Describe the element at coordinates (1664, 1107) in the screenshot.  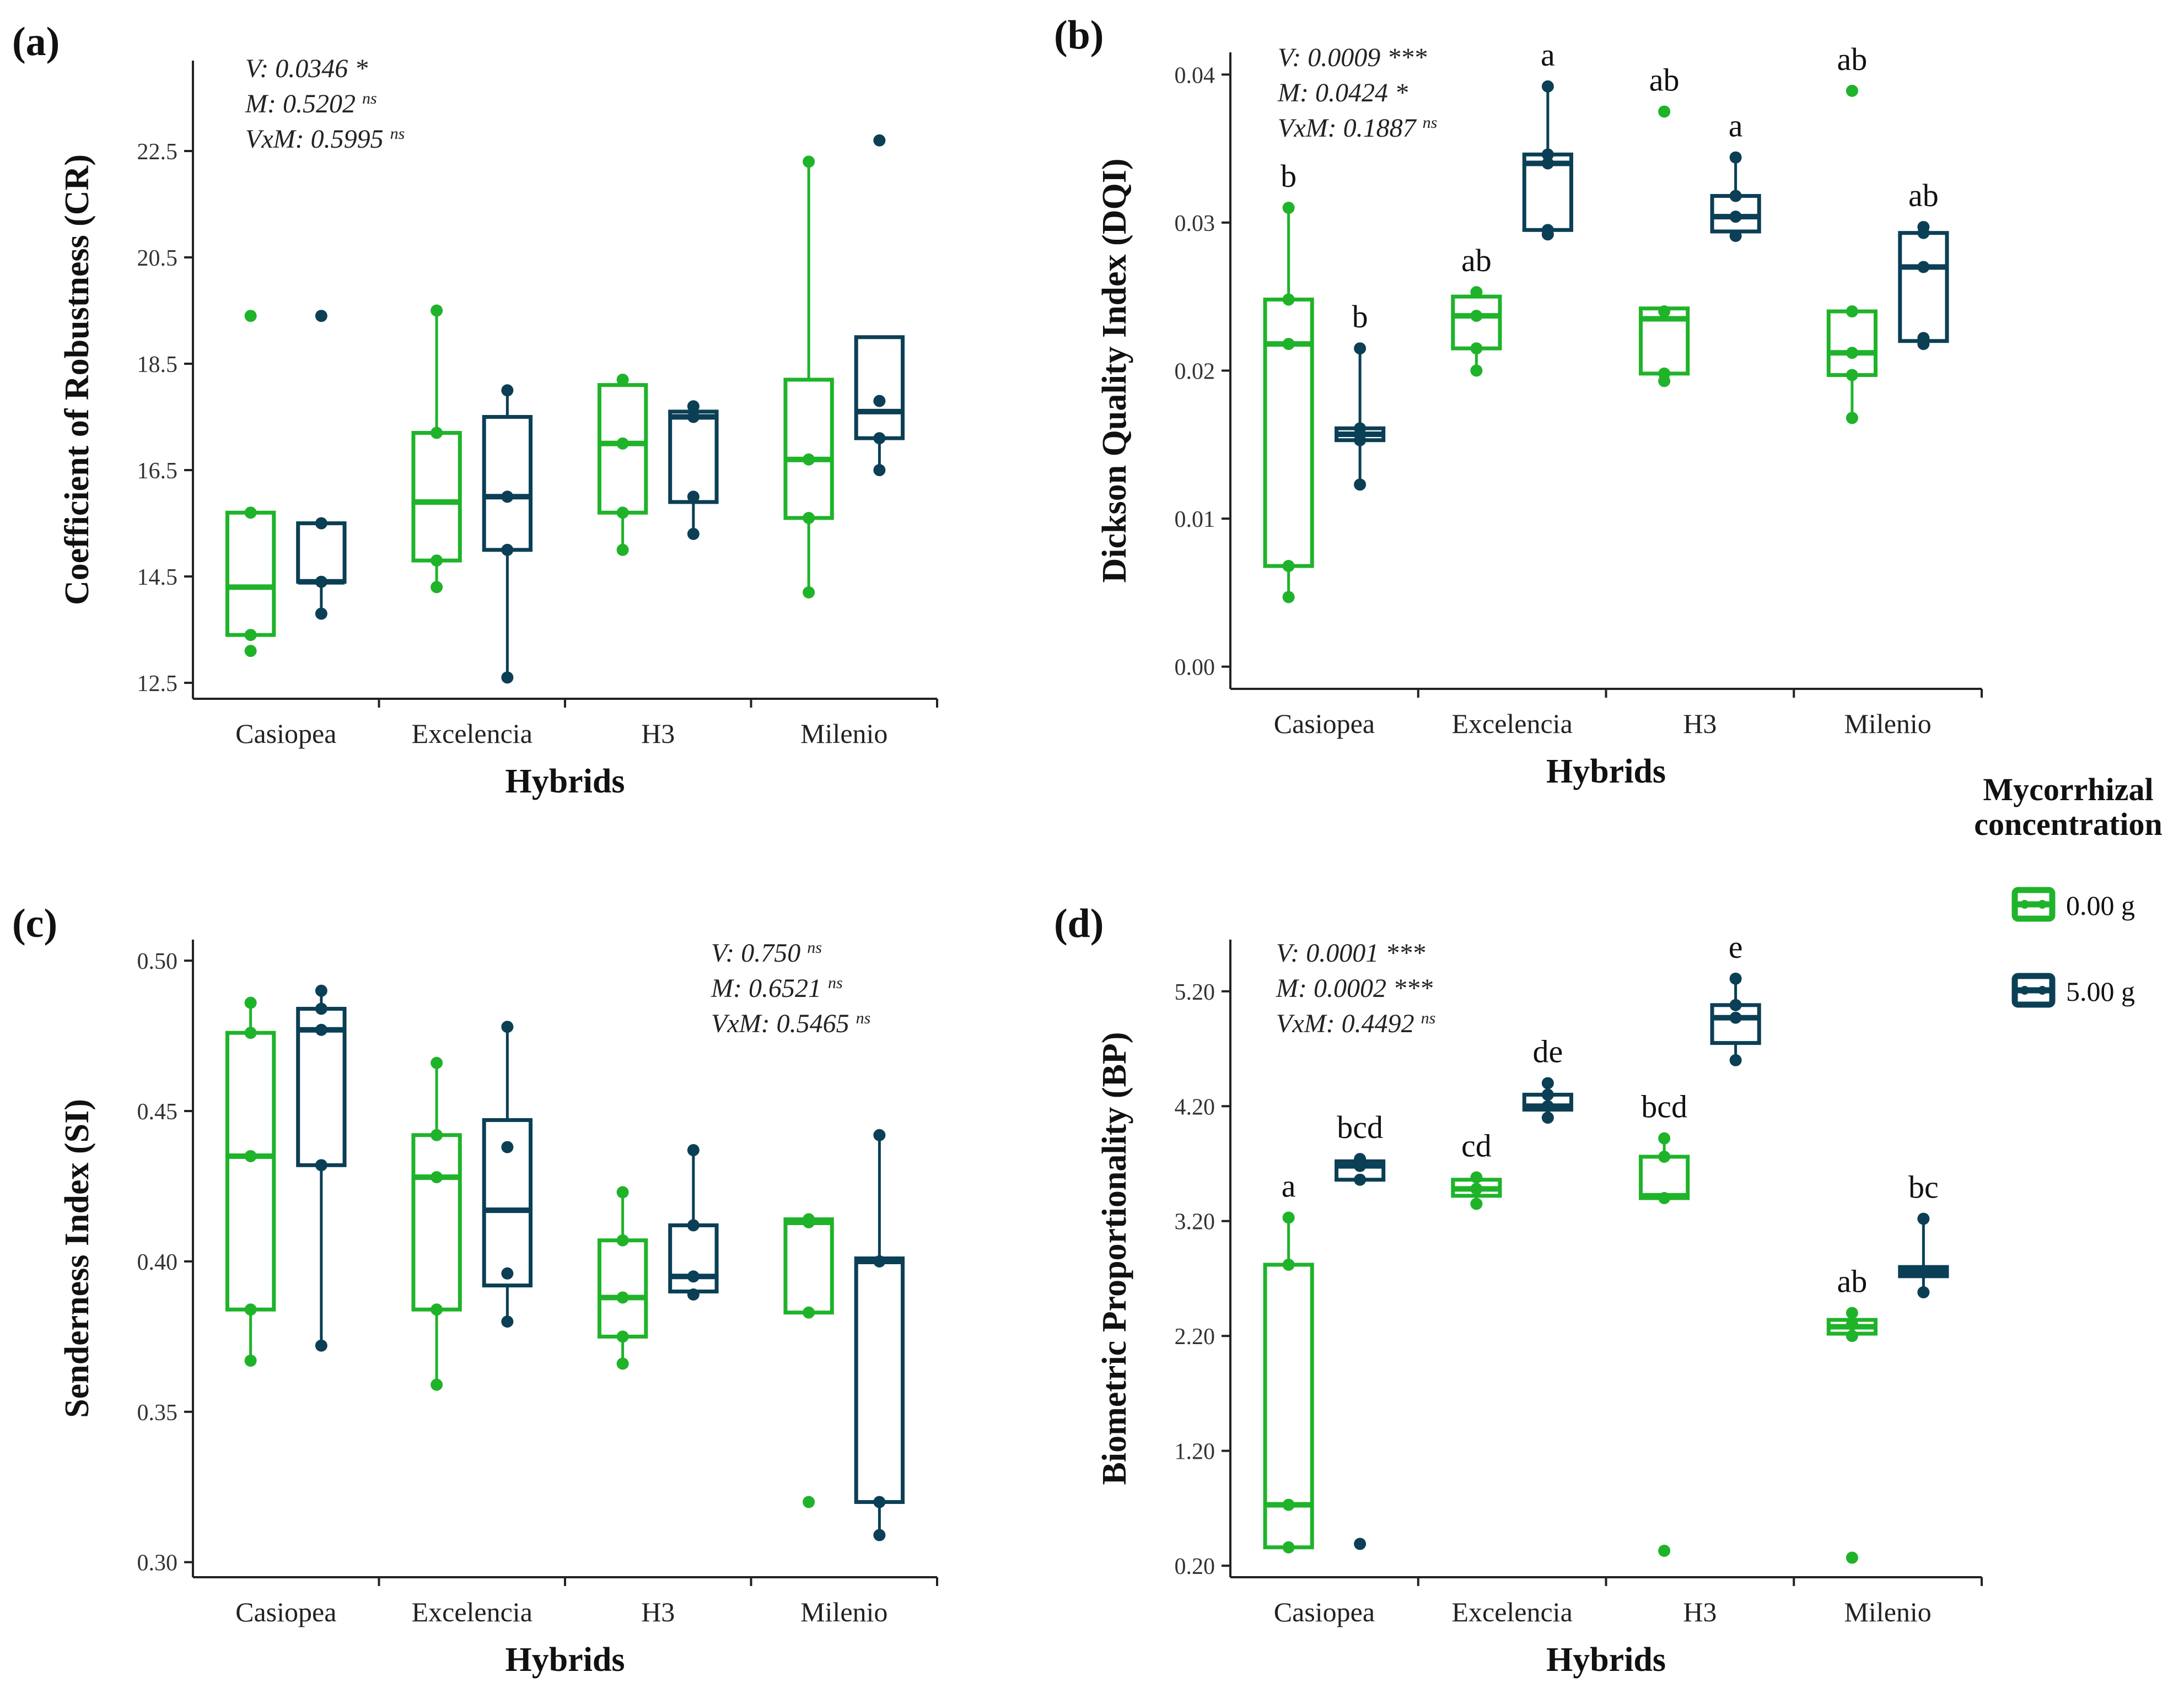
I see `significance-letter: bcd` at that location.